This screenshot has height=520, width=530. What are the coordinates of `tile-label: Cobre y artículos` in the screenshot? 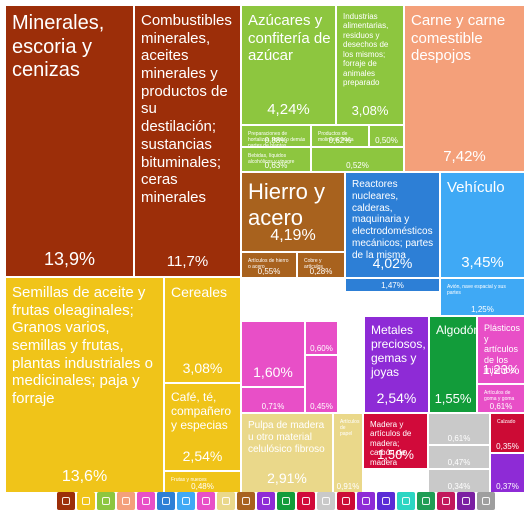 It's located at (313, 264).